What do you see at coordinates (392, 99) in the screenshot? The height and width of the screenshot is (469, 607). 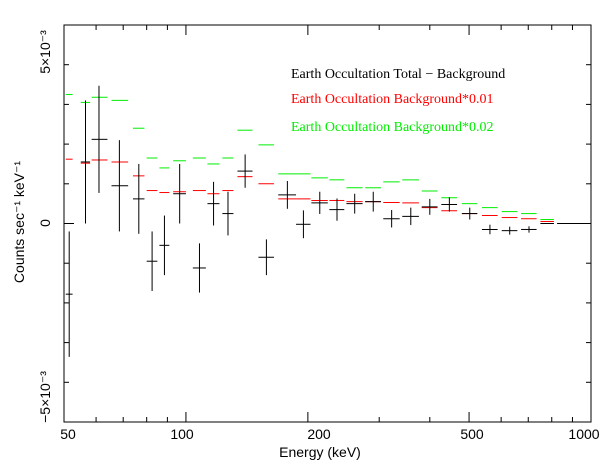 I see `legend-bkg-001: Earth Occultation Background*0.01` at bounding box center [392, 99].